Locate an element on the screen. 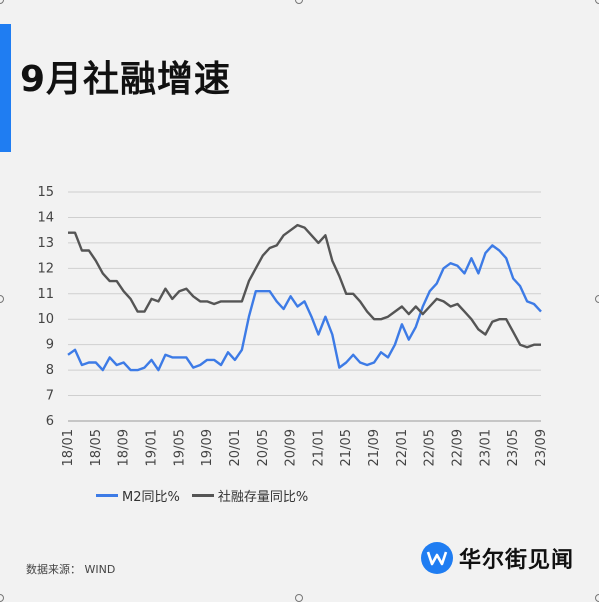 This screenshot has height=602, width=599. x-tick-label: 21/05 is located at coordinates (346, 447).